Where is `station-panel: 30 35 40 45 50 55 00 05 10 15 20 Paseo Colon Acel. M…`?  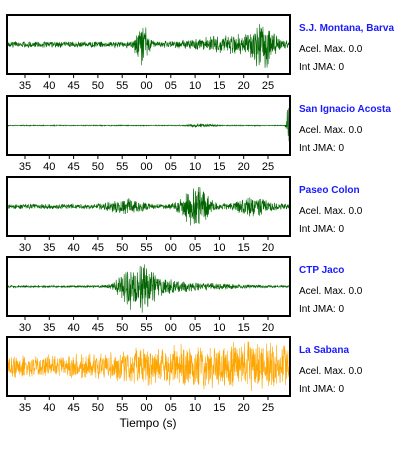 station-panel: 30 35 40 45 50 55 00 05 10 15 20 Paseo Colon Acel. M… is located at coordinates (184, 215).